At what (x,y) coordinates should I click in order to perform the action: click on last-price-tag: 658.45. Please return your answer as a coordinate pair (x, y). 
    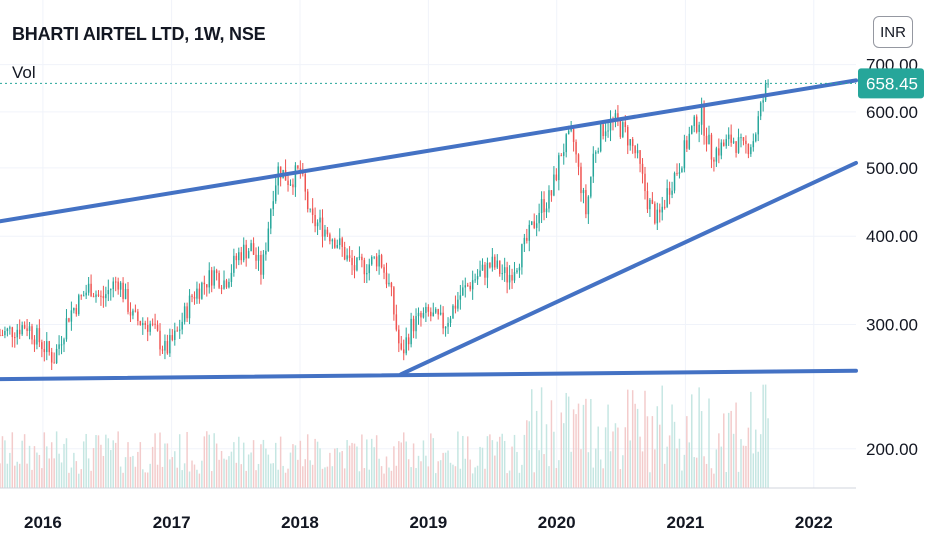
    Looking at the image, I should click on (891, 83).